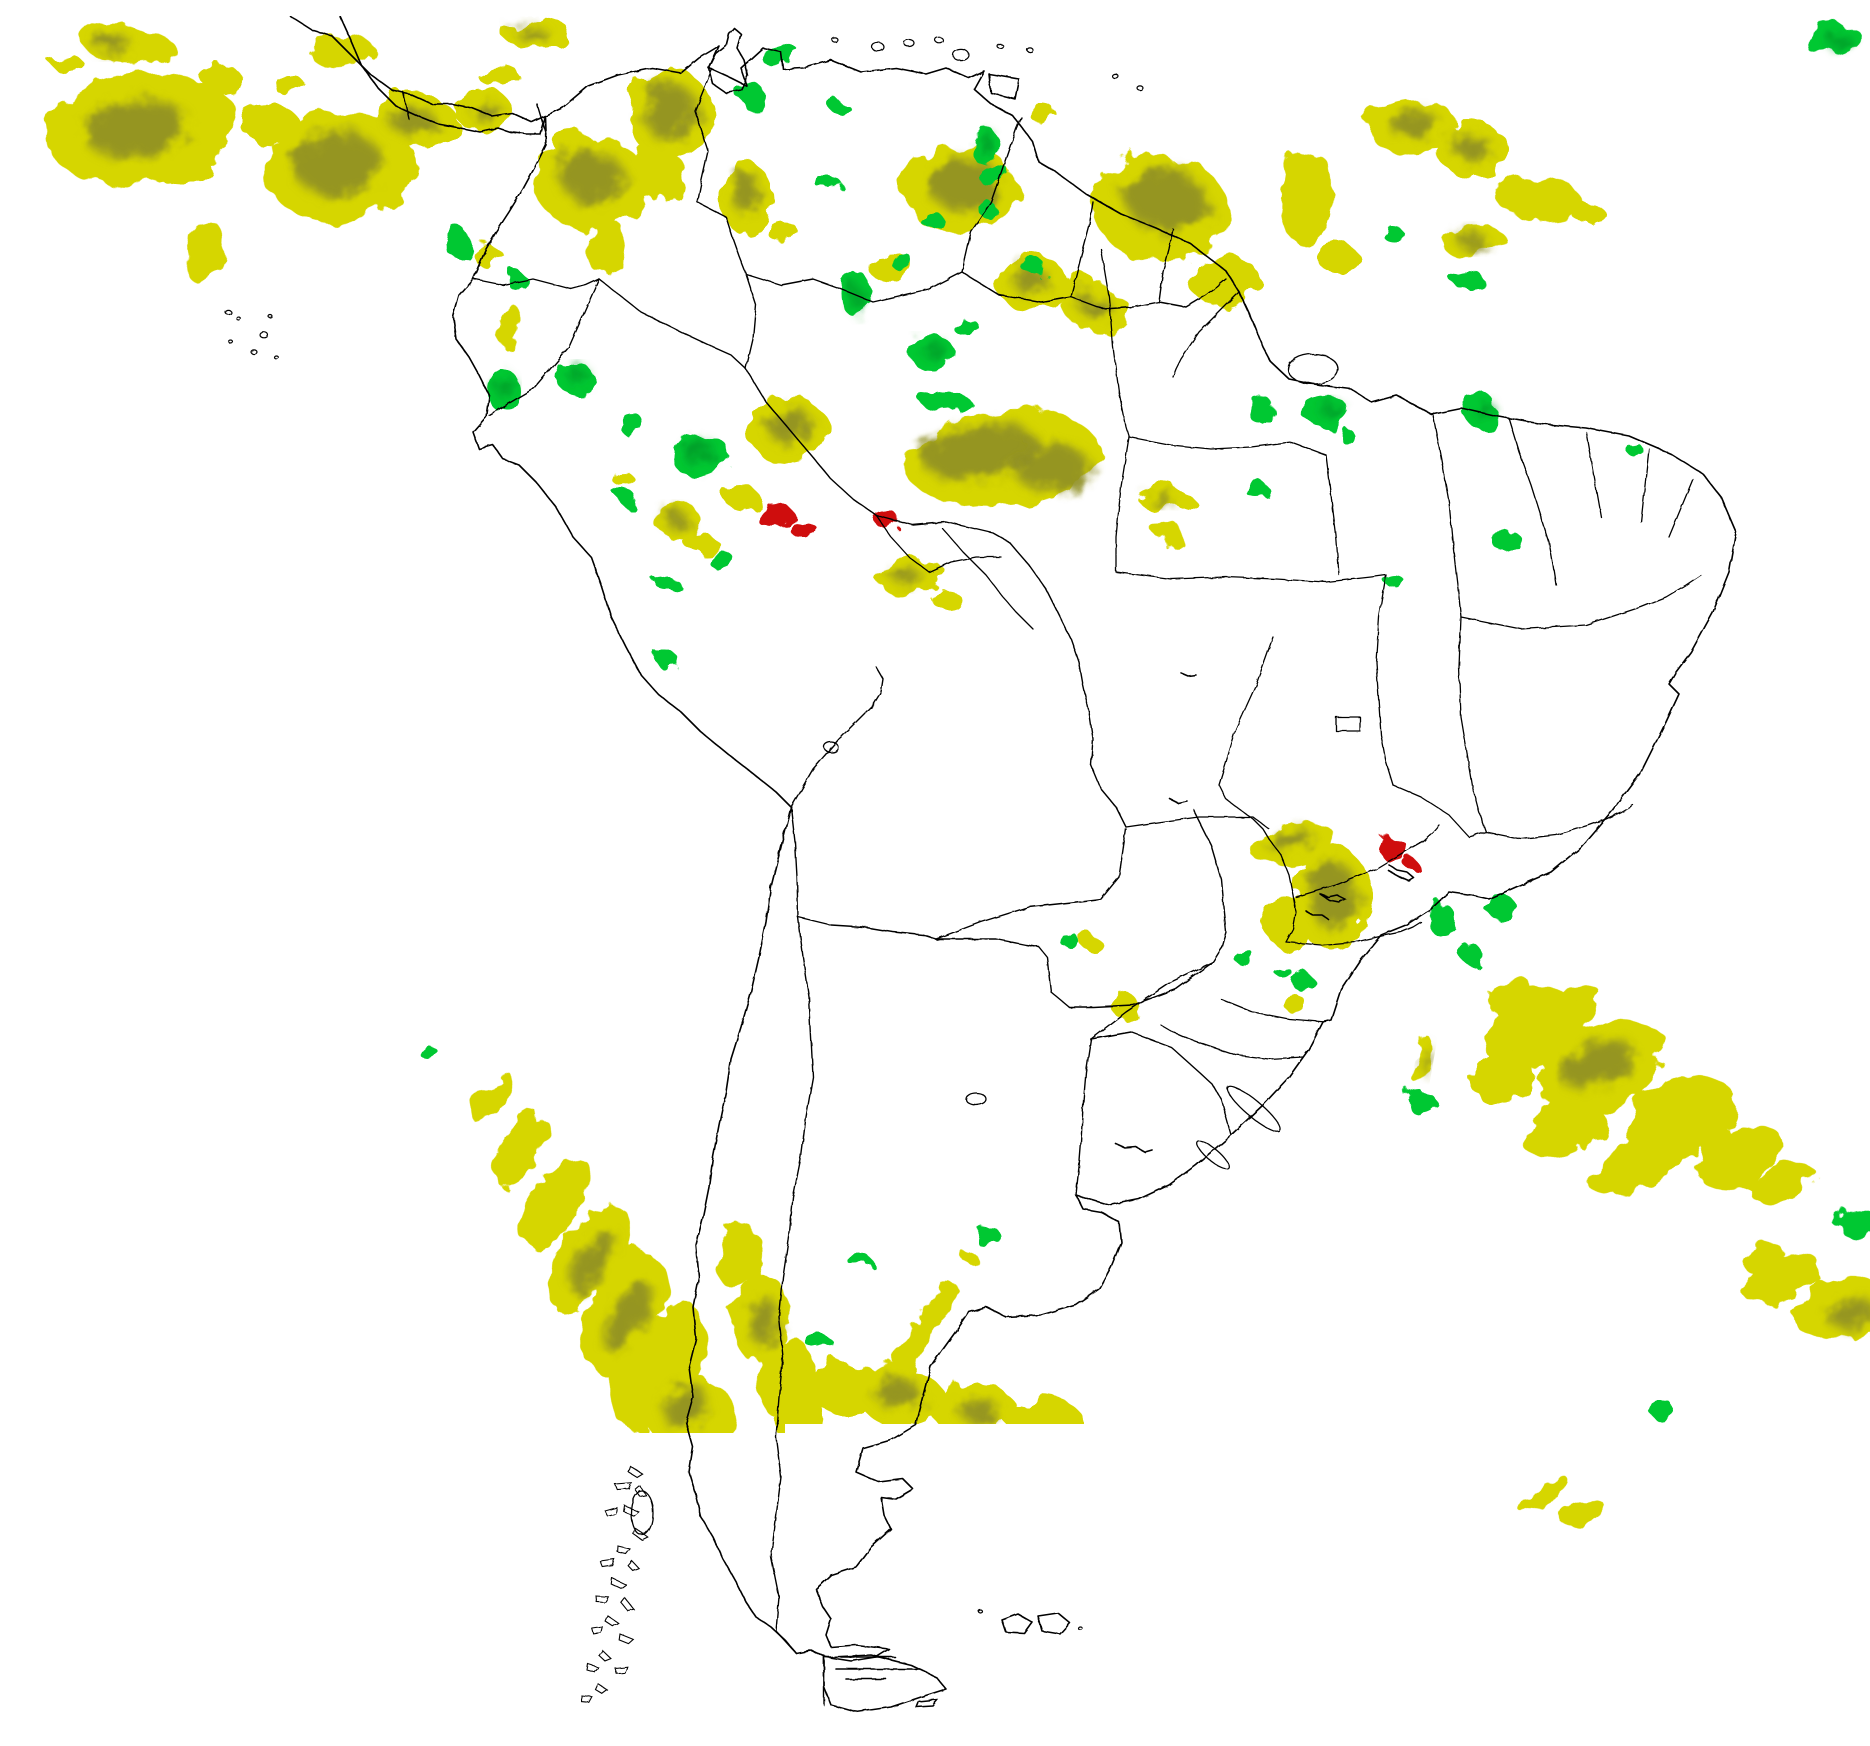 This screenshot has height=1746, width=1870. What do you see at coordinates (1409, 862) in the screenshot?
I see `storm-cell-red` at bounding box center [1409, 862].